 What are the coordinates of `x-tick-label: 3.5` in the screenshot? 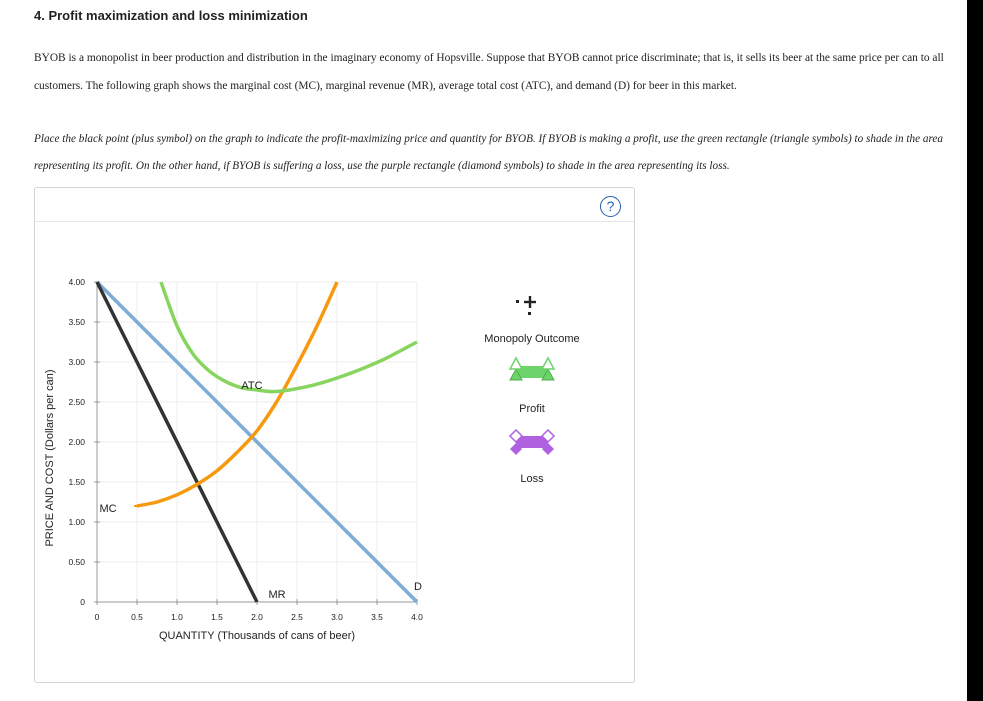 It's located at (377, 617).